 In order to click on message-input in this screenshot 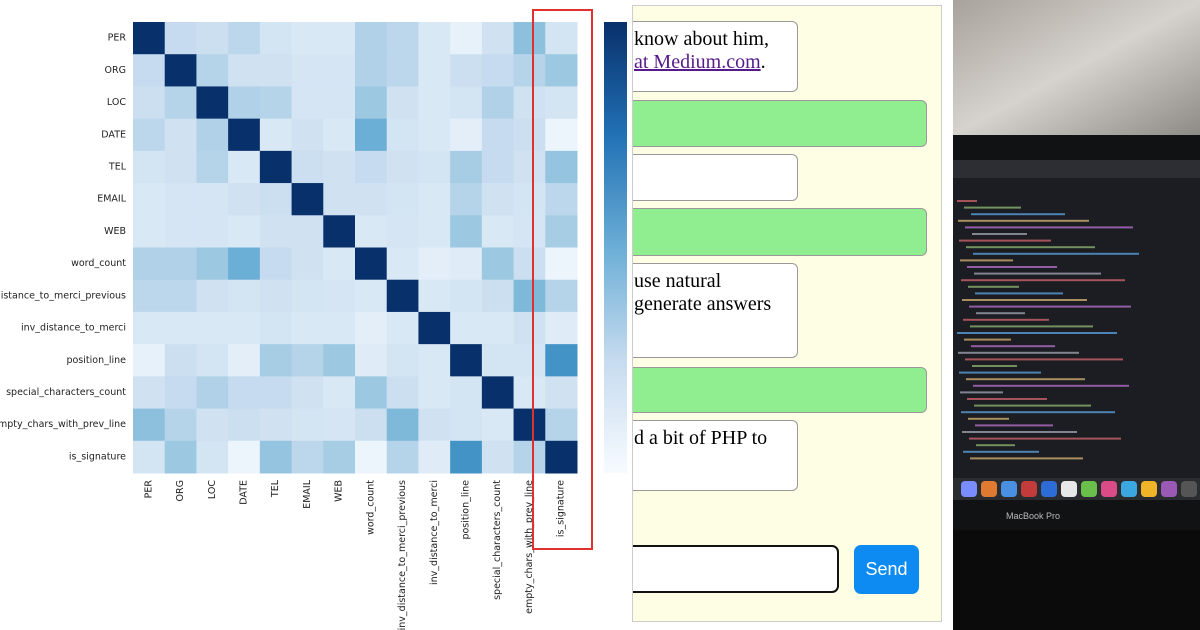, I will do `click(736, 569)`.